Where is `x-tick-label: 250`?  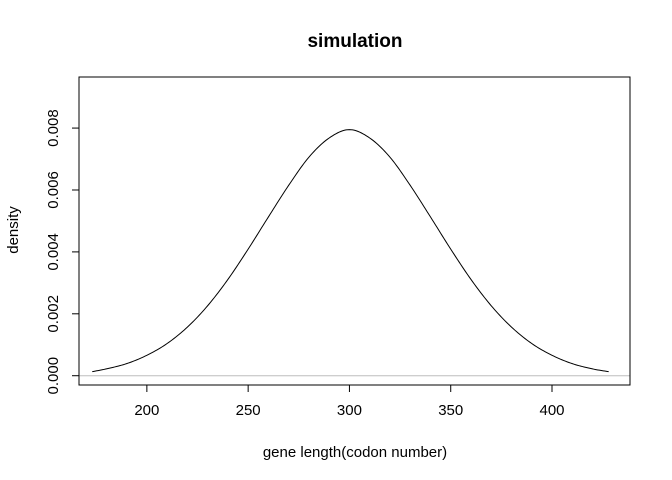 x-tick-label: 250 is located at coordinates (248, 410).